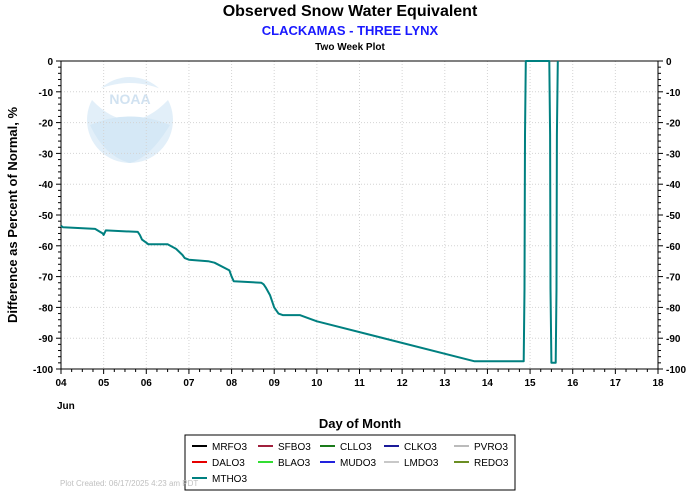 This screenshot has height=500, width=700. Describe the element at coordinates (673, 247) in the screenshot. I see `y-tick-label-right: -60` at that location.